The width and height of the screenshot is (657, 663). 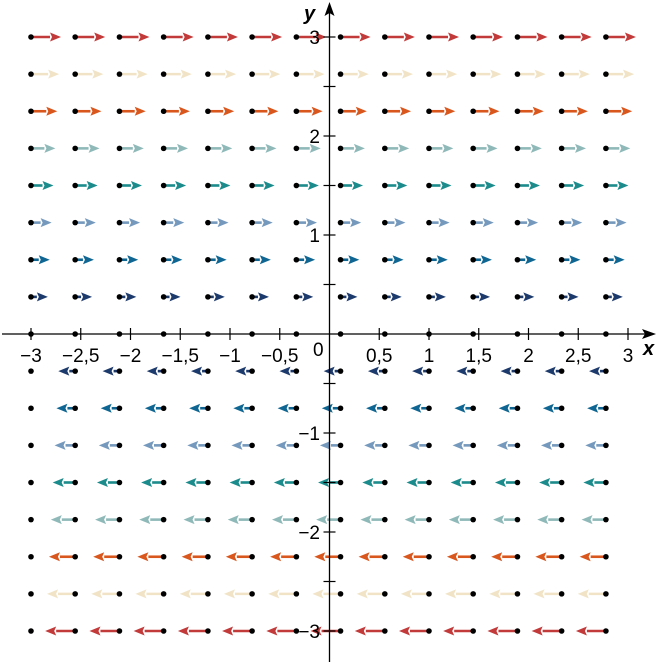 I want to click on x-tick-label: 0,5, so click(x=379, y=356).